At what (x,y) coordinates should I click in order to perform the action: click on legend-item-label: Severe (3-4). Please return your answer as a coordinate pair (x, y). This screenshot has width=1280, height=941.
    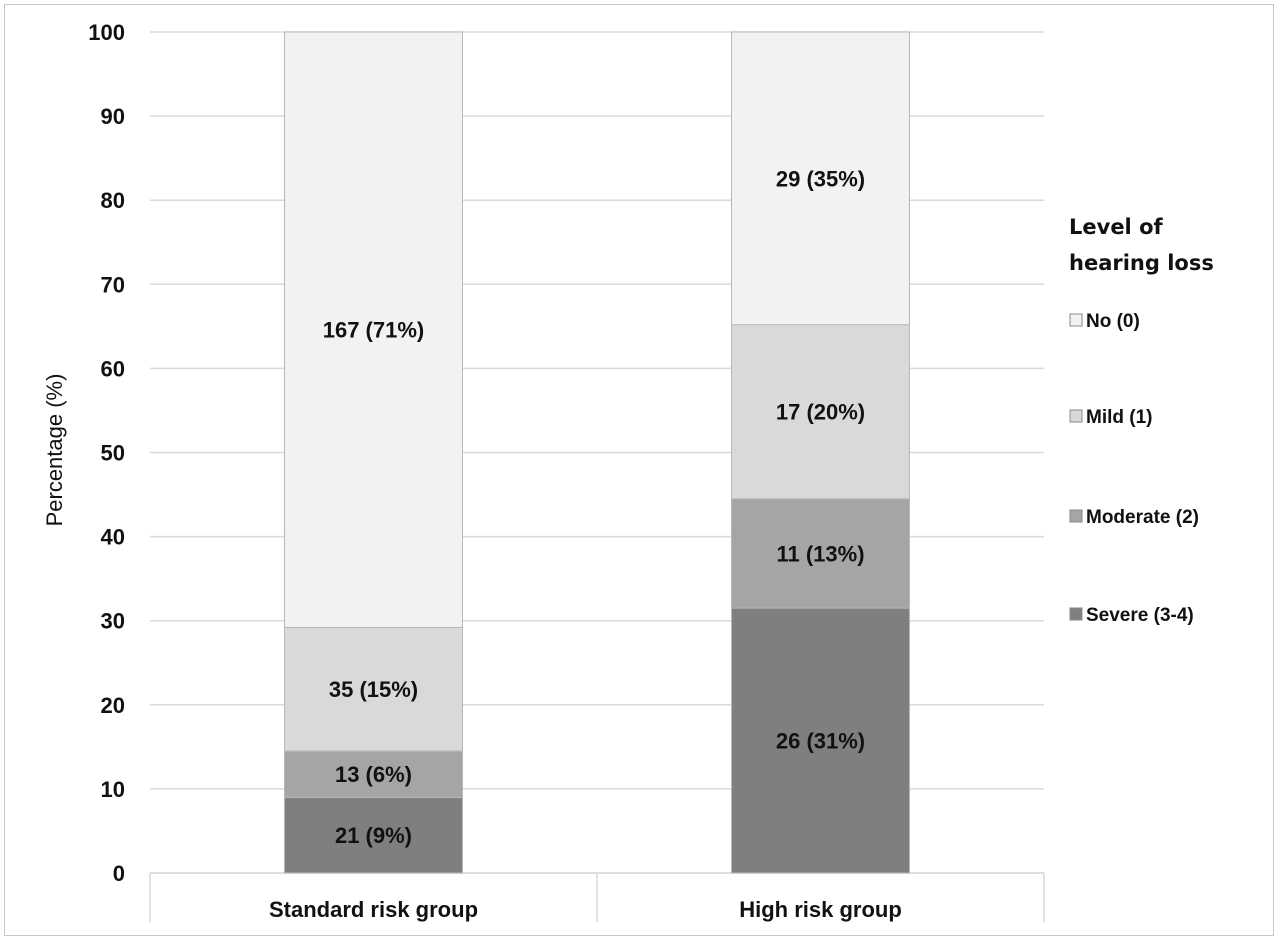
    Looking at the image, I should click on (1140, 615).